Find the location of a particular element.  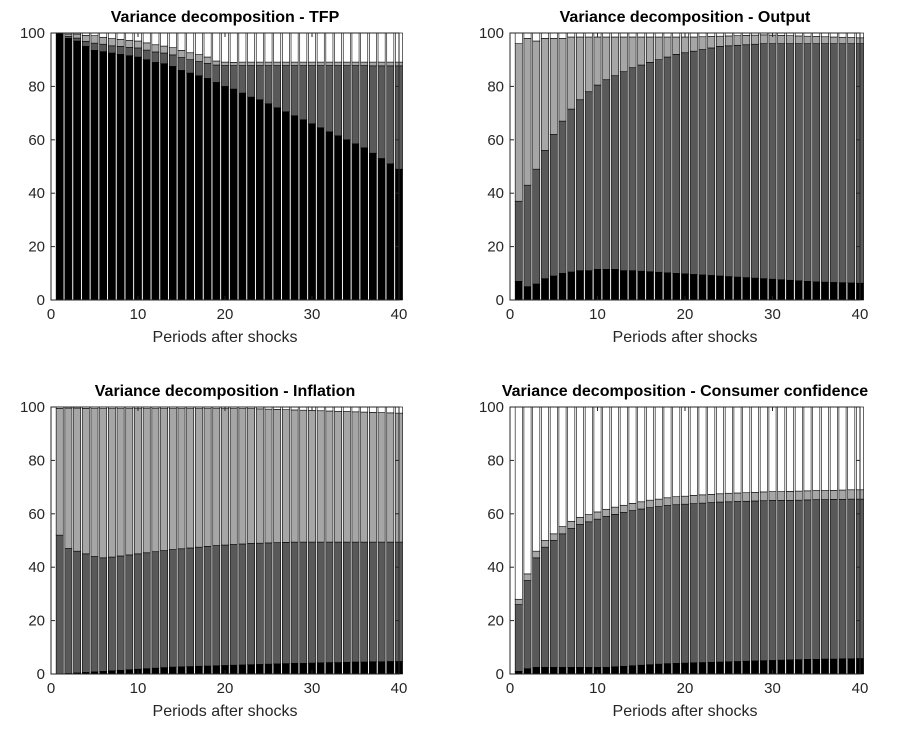

y-tick-label: 100 is located at coordinates (491, 33).